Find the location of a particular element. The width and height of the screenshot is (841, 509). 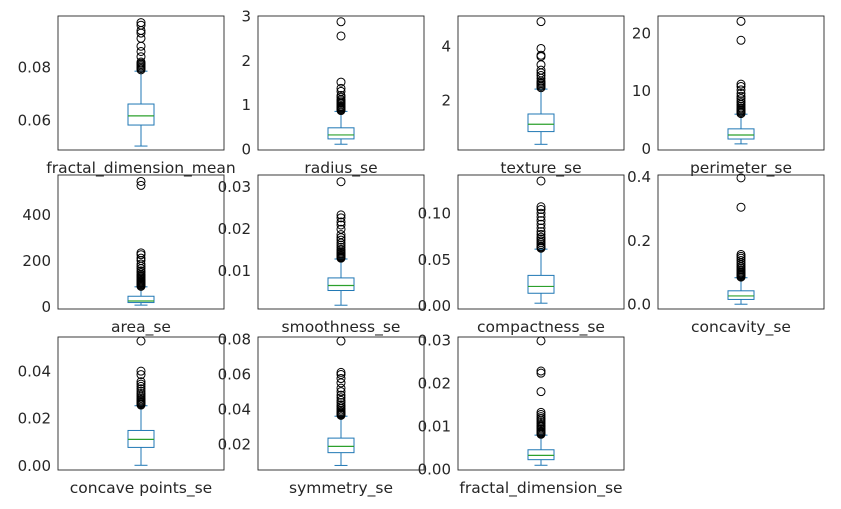

subplot-concavity-se: 0.0 0.2 0.4 concavity_se is located at coordinates (726, 252).